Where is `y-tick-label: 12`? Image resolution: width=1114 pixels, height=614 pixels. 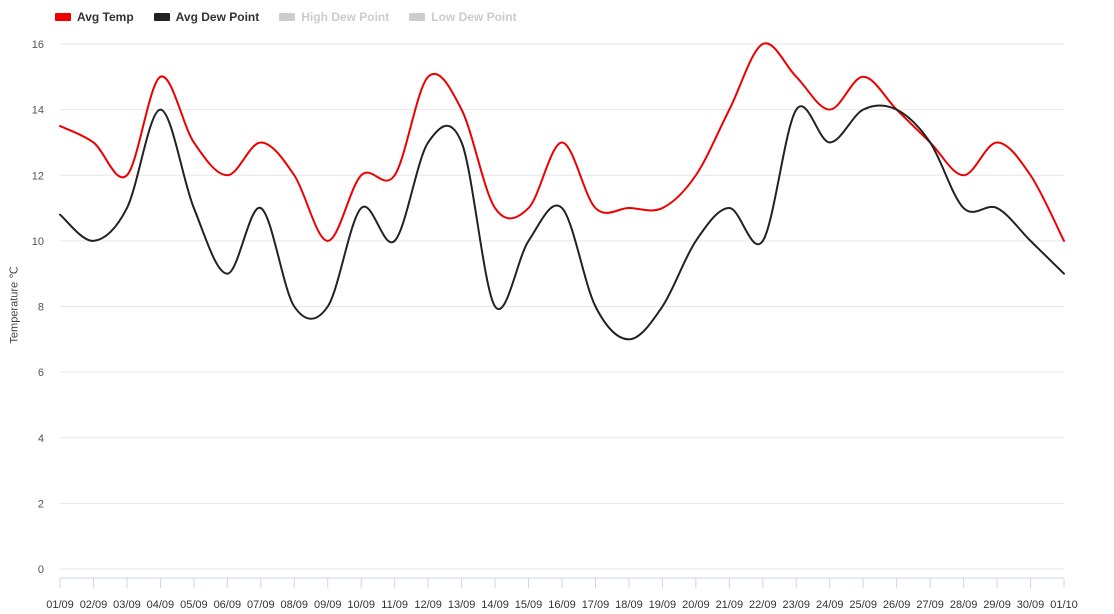
y-tick-label: 12 is located at coordinates (38, 176).